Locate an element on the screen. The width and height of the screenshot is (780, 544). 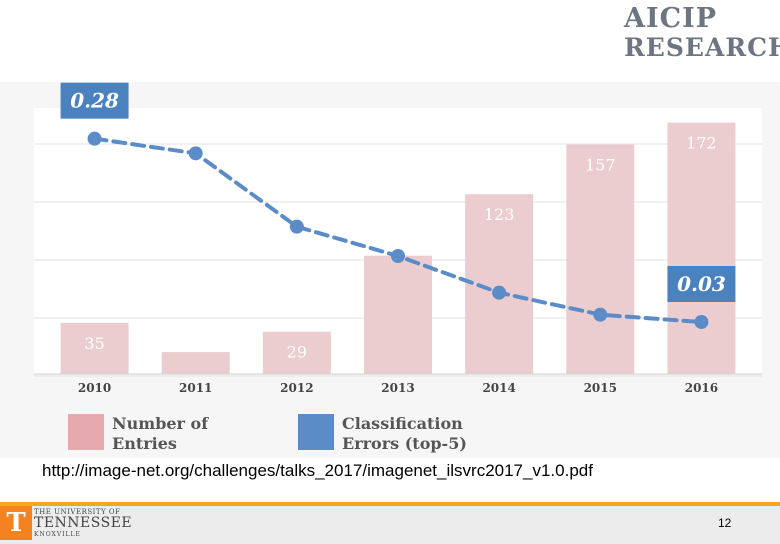
ut-t-icon: T is located at coordinates (16, 523).